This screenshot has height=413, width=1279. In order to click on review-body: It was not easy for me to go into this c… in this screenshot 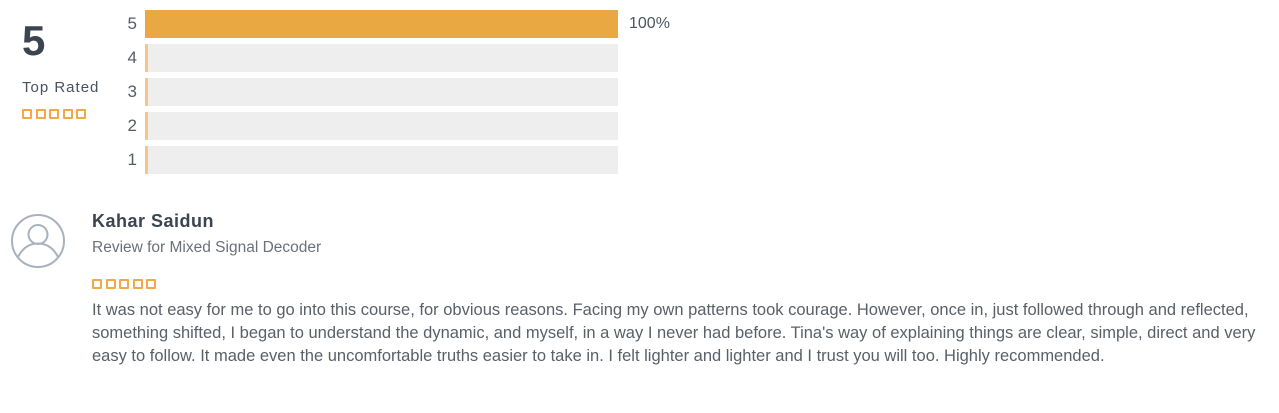, I will do `click(674, 333)`.